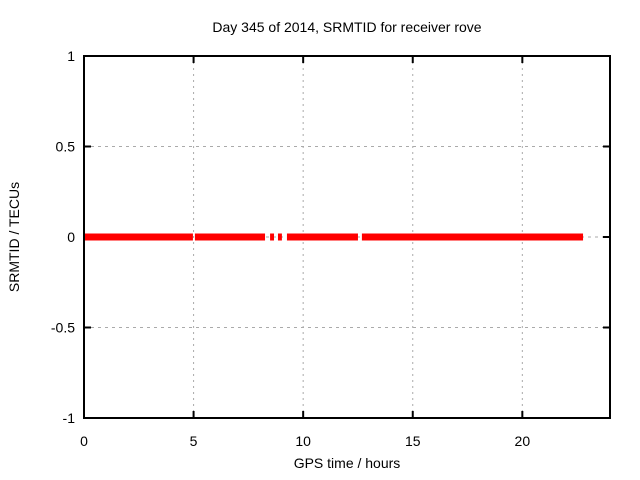 The width and height of the screenshot is (640, 480). What do you see at coordinates (69, 418) in the screenshot?
I see `y-tick-label: -1` at bounding box center [69, 418].